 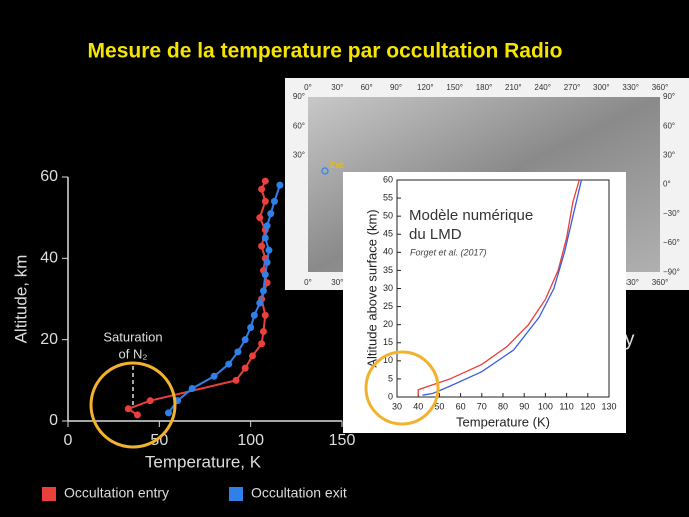 I want to click on y-tick-label: 25, so click(x=388, y=306).